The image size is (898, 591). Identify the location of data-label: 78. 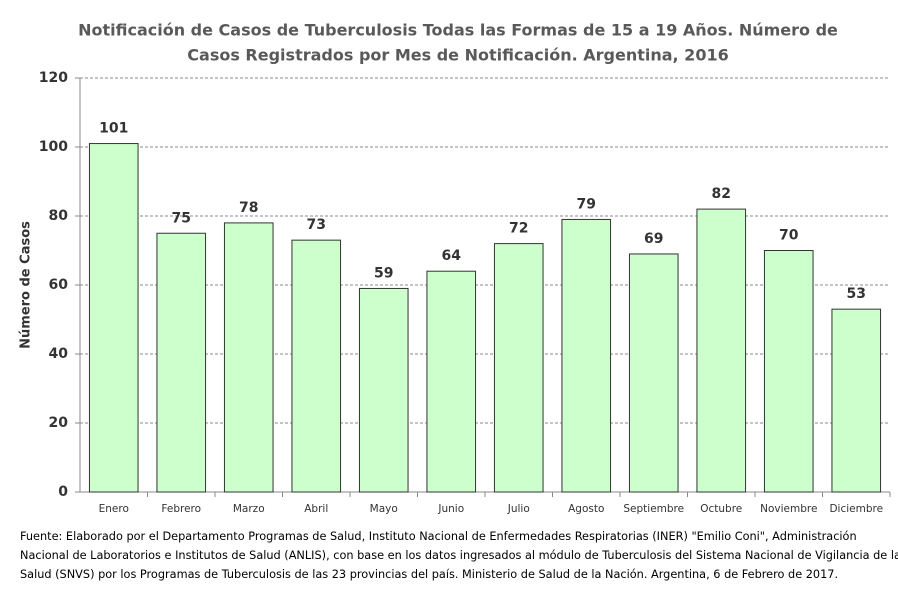
(248, 208).